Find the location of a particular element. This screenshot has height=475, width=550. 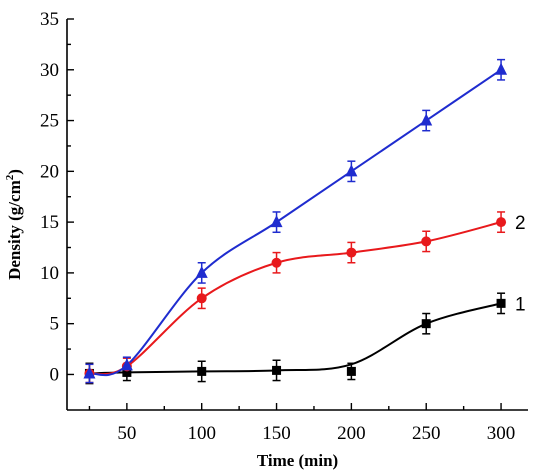

x-axis-title: Time (min) is located at coordinates (297, 460).